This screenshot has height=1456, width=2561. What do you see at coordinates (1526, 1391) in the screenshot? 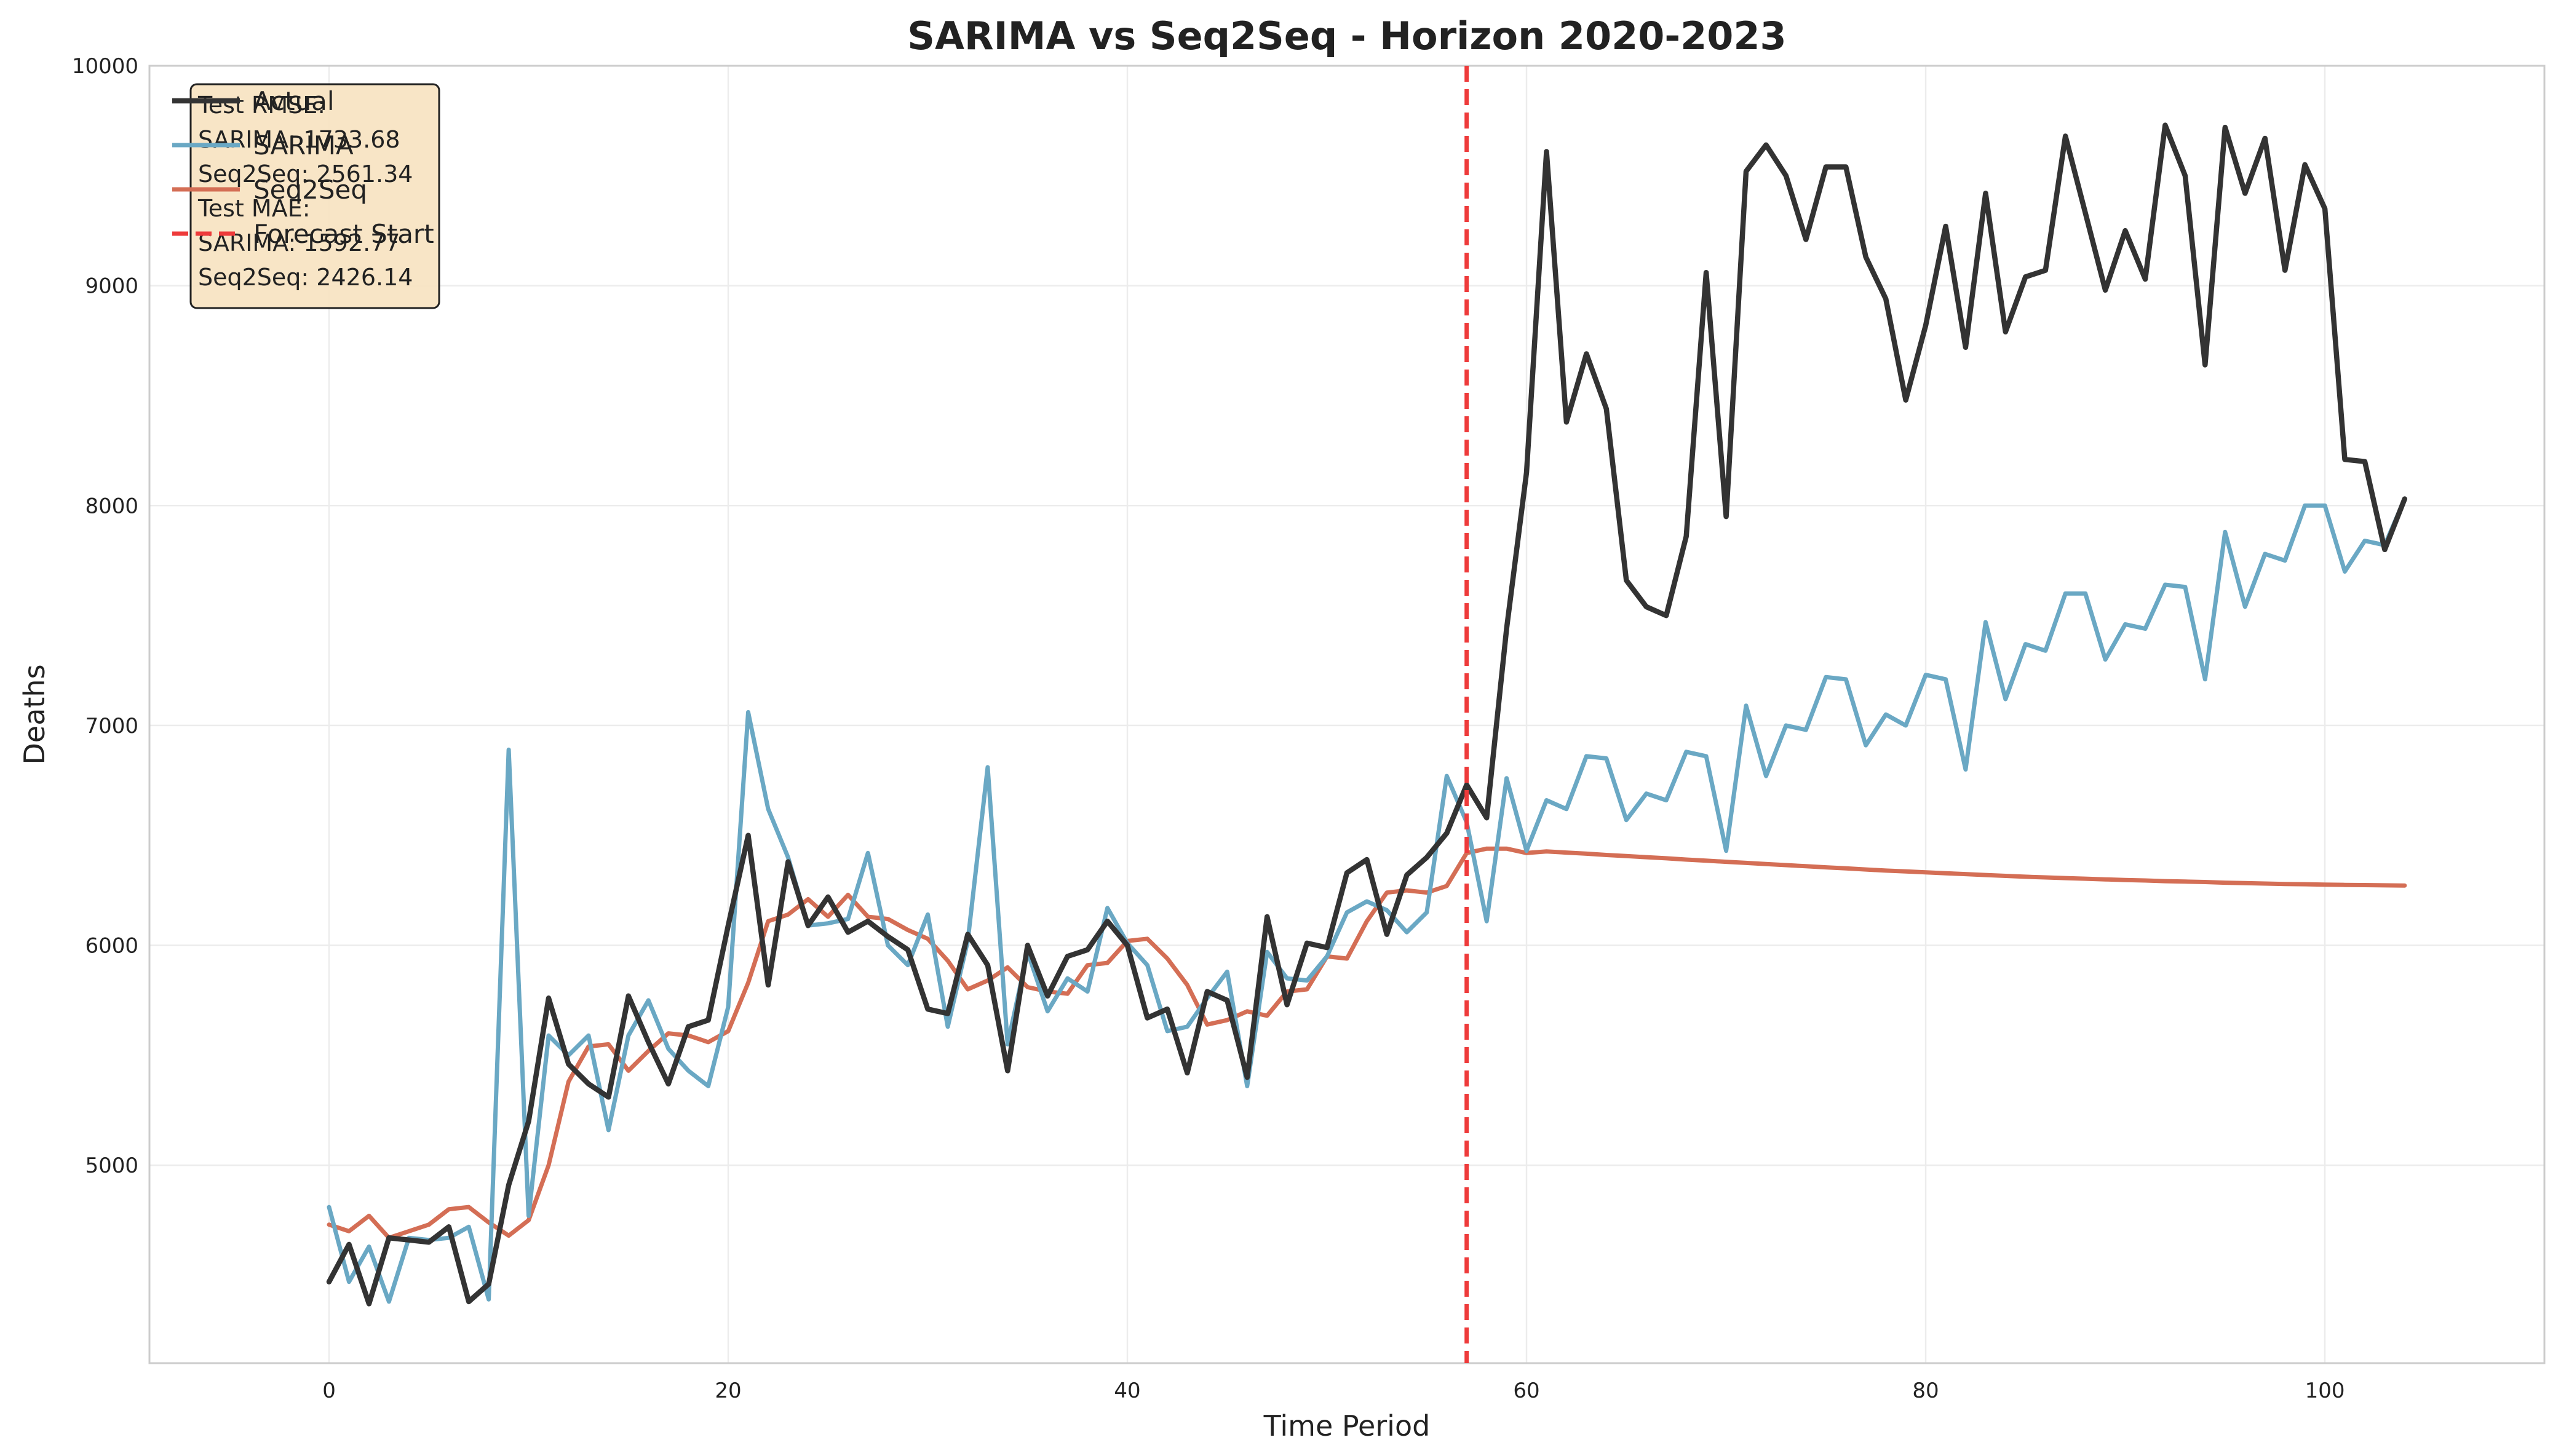
I see `x-tick-label: 60` at bounding box center [1526, 1391].